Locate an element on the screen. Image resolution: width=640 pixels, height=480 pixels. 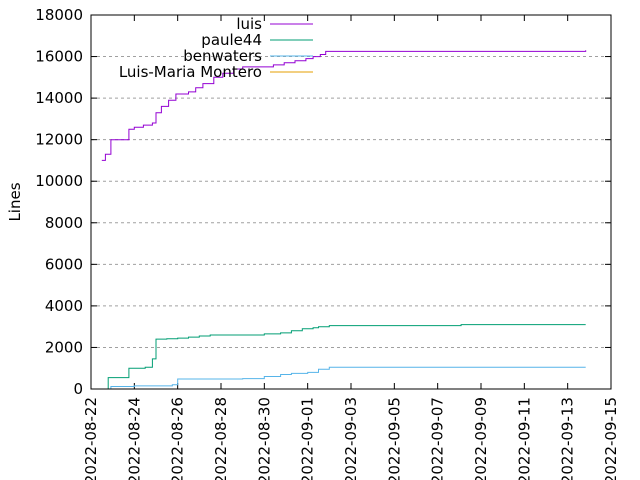
x-tick-label: 2022-09-07 is located at coordinates (438, 438).